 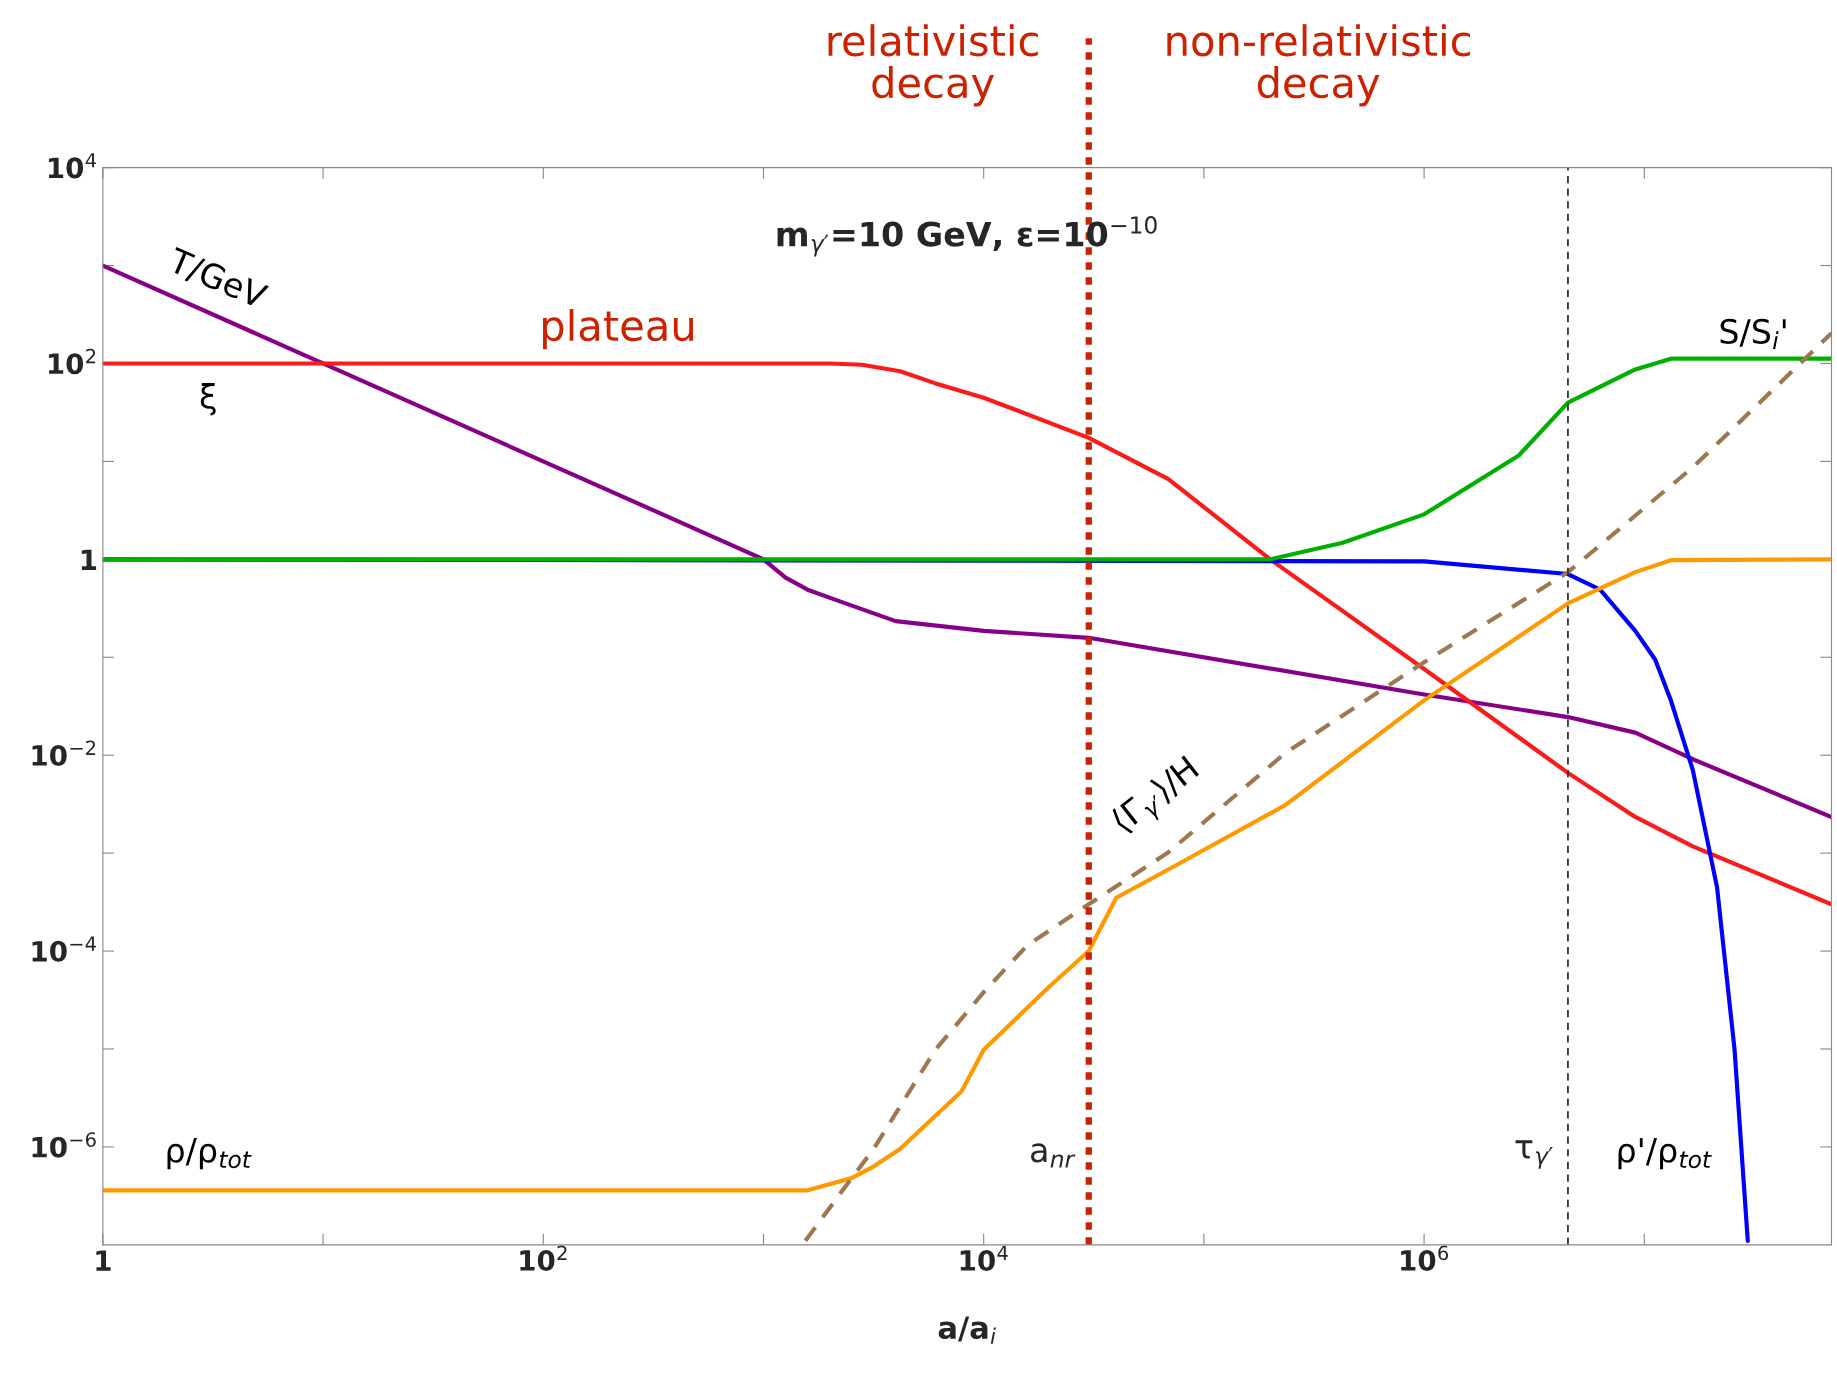 I want to click on y-tick-label: 1, so click(x=89, y=559).